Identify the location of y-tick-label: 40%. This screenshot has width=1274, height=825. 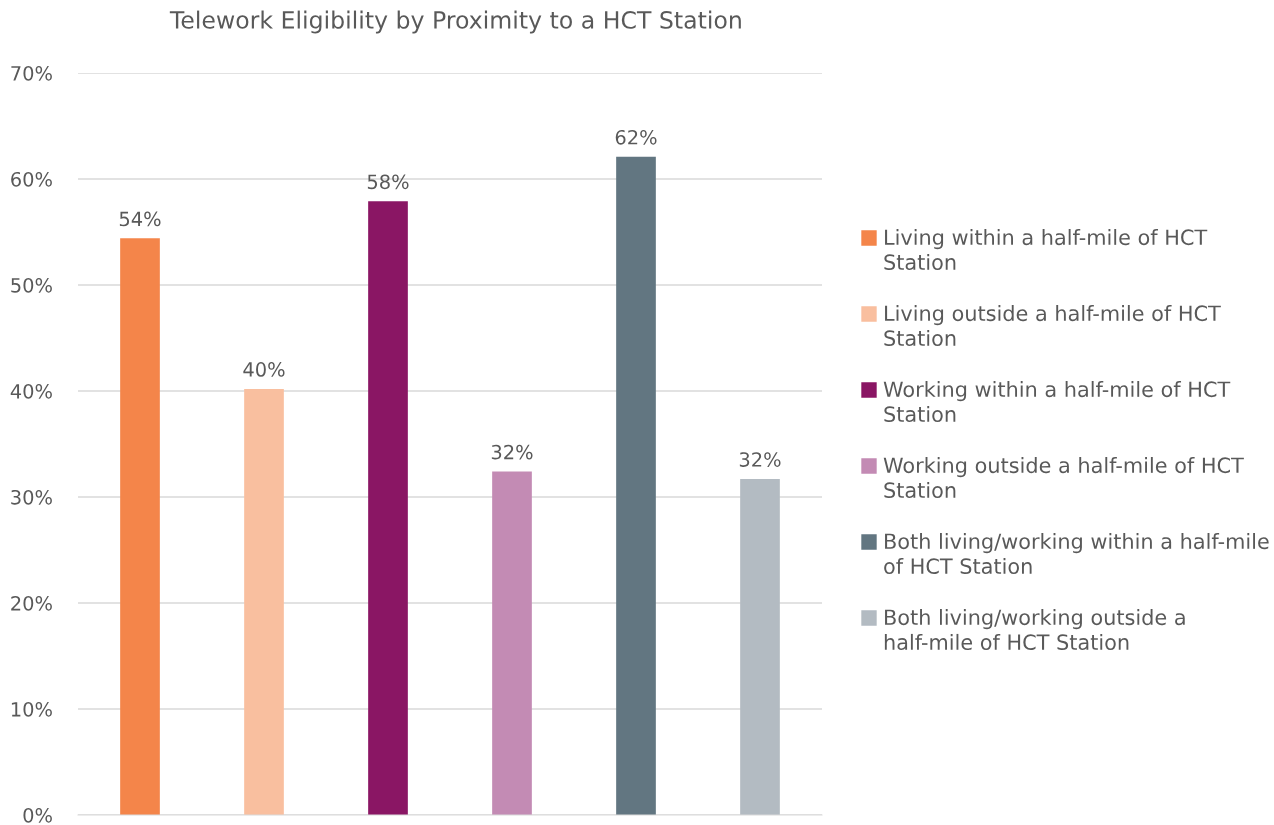
(31, 391).